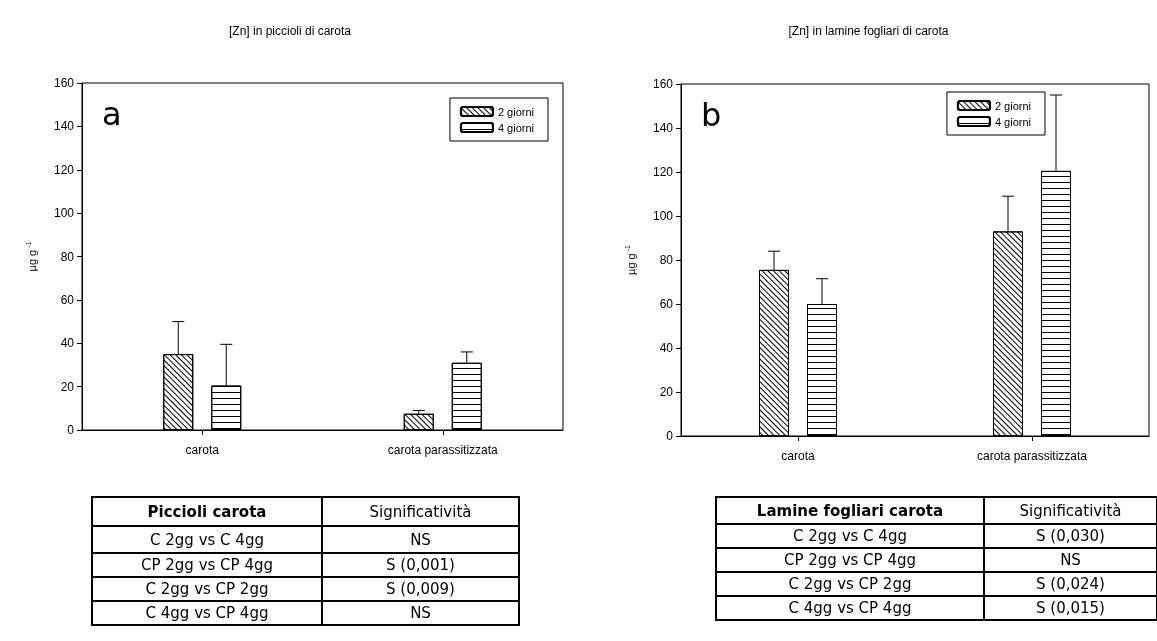 The width and height of the screenshot is (1157, 641). I want to click on chart-title: [Zn] in piccioli di carota, so click(290, 31).